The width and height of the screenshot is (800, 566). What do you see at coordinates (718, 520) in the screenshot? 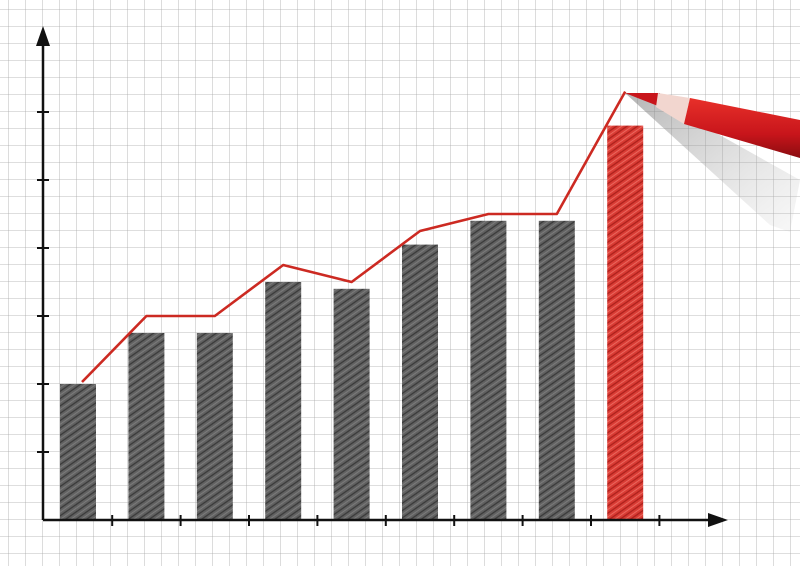
I see `x-axis-arrow` at bounding box center [718, 520].